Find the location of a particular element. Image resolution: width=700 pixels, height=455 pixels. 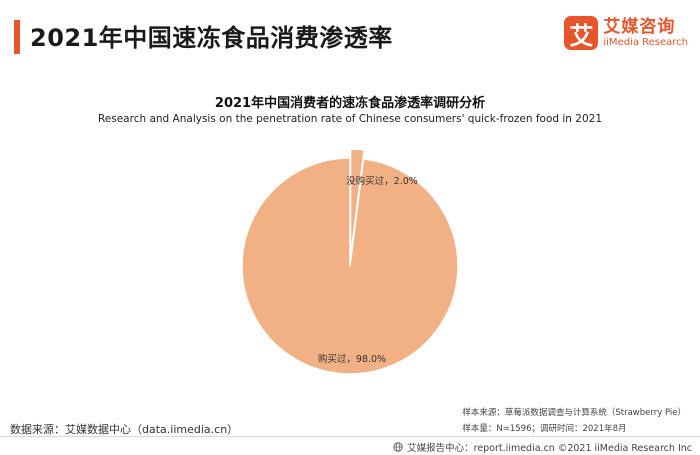

logo-text: 艾媒咨询 iiMedia Research is located at coordinates (645, 33).